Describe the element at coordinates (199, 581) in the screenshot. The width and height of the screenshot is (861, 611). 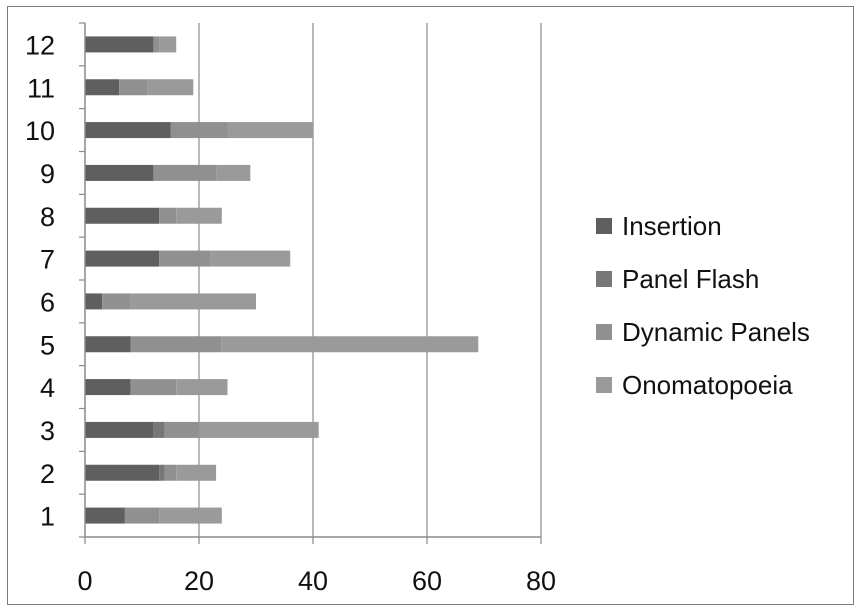
I see `x-tick-label-20: 20` at that location.